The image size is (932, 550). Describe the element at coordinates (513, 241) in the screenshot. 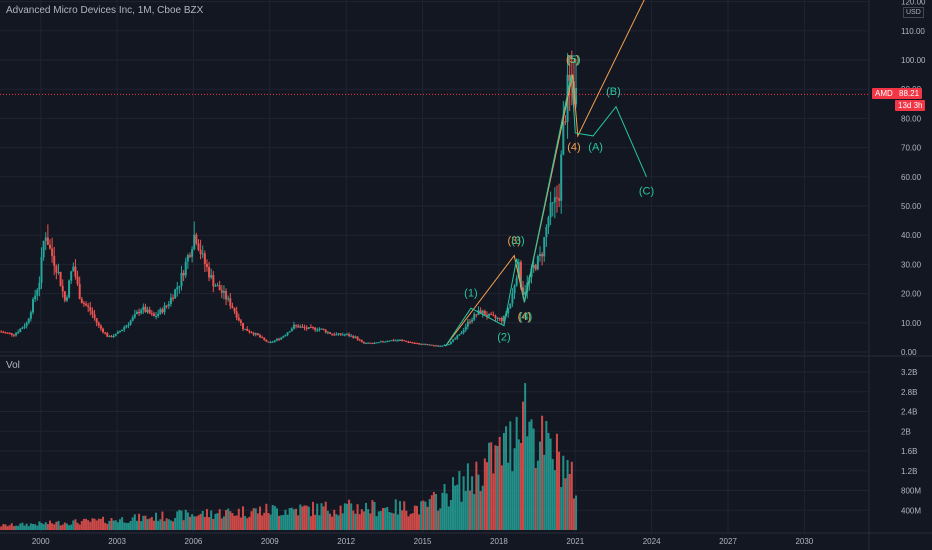

I see `elliott-wave-label: (3)` at that location.